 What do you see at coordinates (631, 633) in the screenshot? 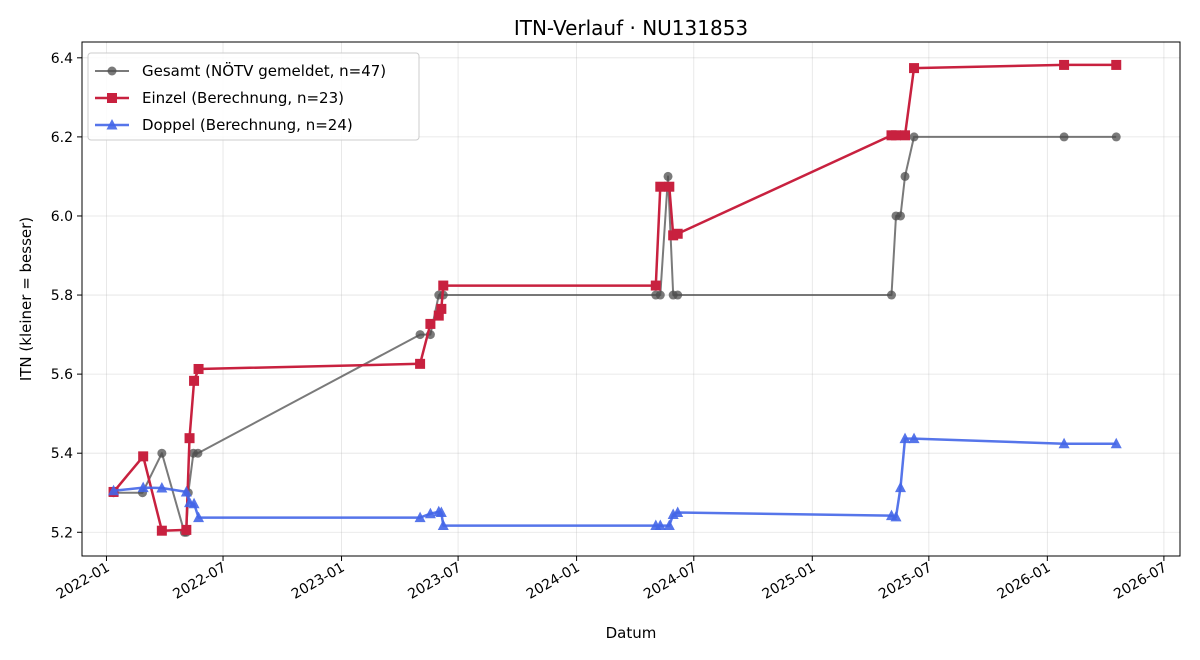
I see `x-axis-label: Datum` at bounding box center [631, 633].